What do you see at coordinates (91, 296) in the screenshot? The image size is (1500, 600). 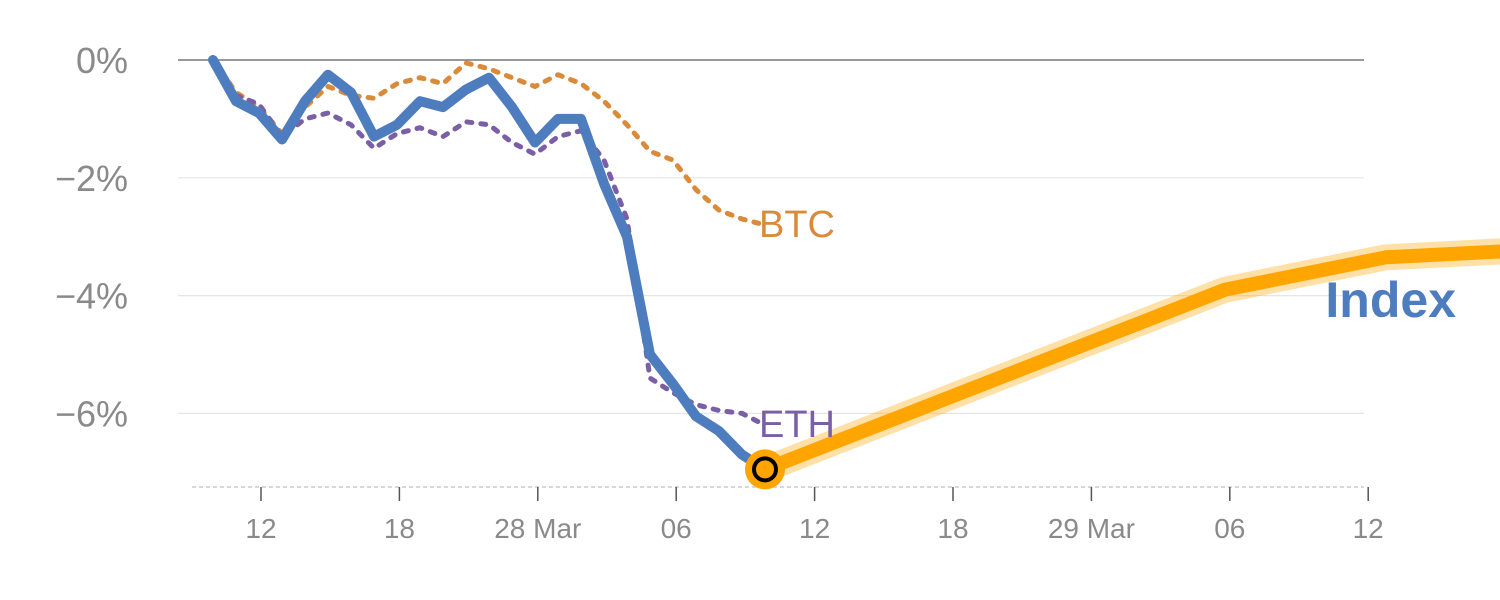 I see `y-tick-label: −4%` at bounding box center [91, 296].